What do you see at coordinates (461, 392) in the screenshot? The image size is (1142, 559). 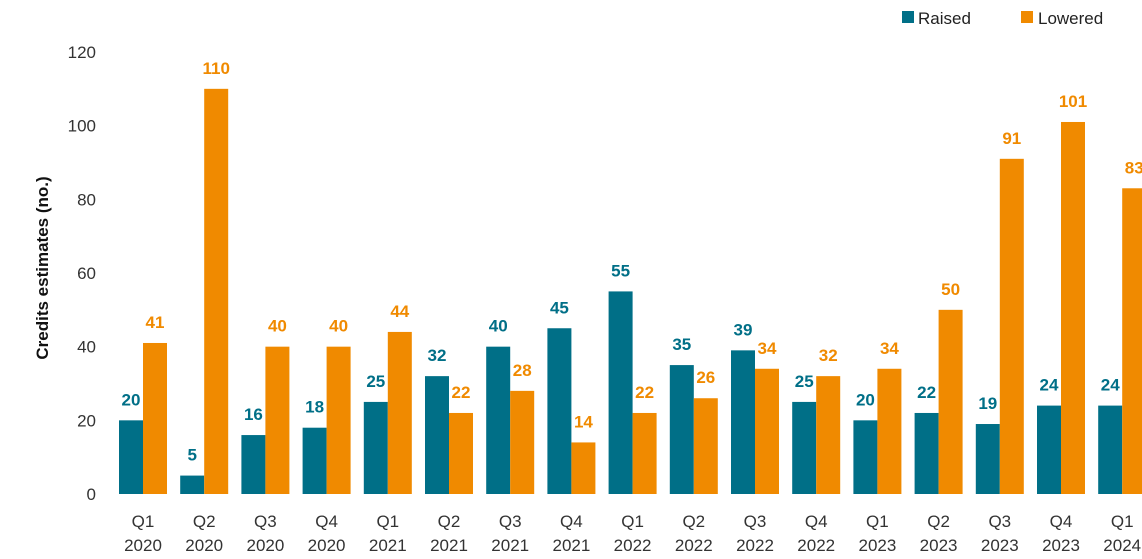 I see `value-label-lowered-5: 22` at bounding box center [461, 392].